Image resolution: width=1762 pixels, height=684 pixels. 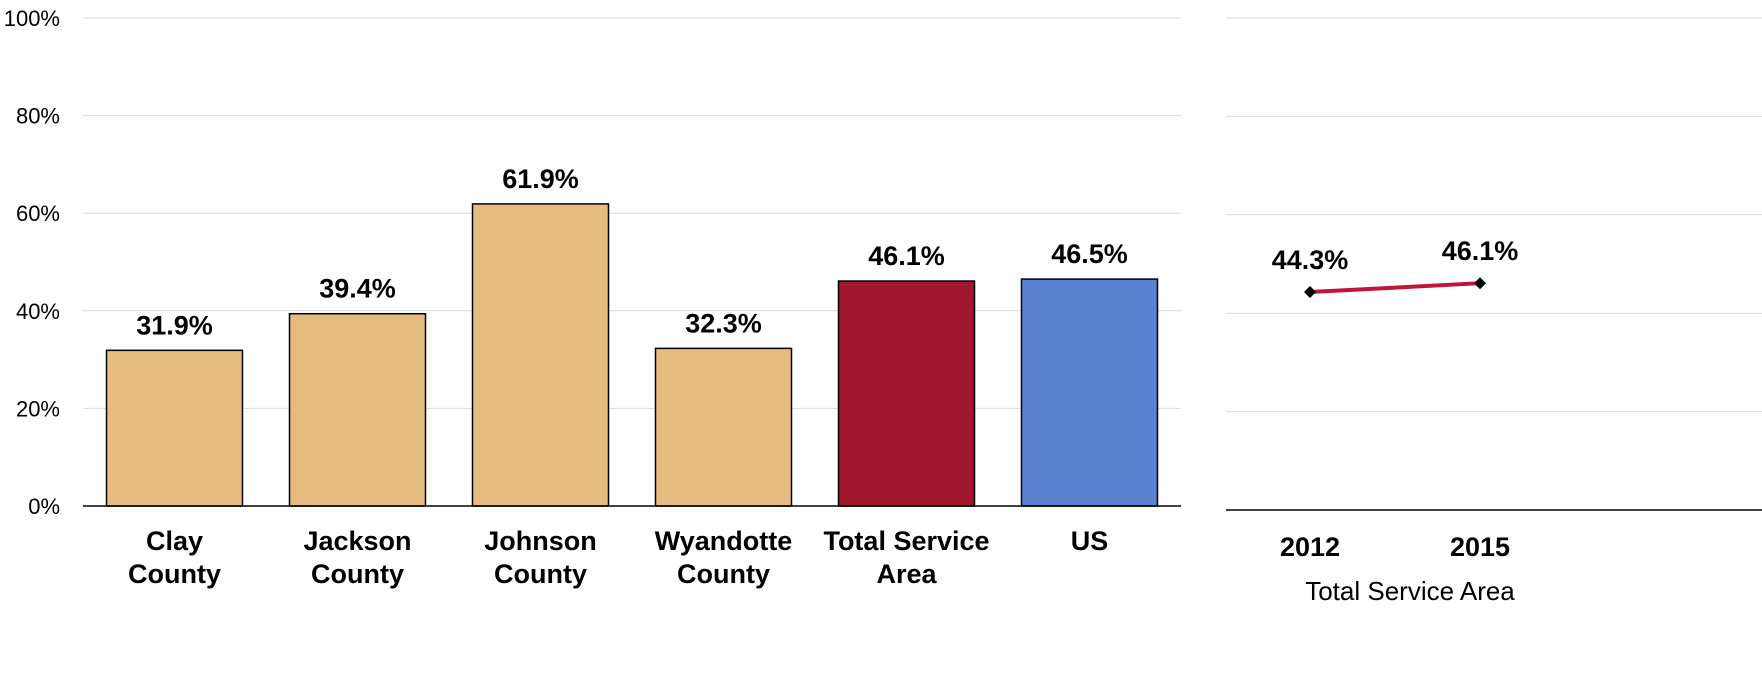 I want to click on data-label: 31.9%, so click(x=174, y=325).